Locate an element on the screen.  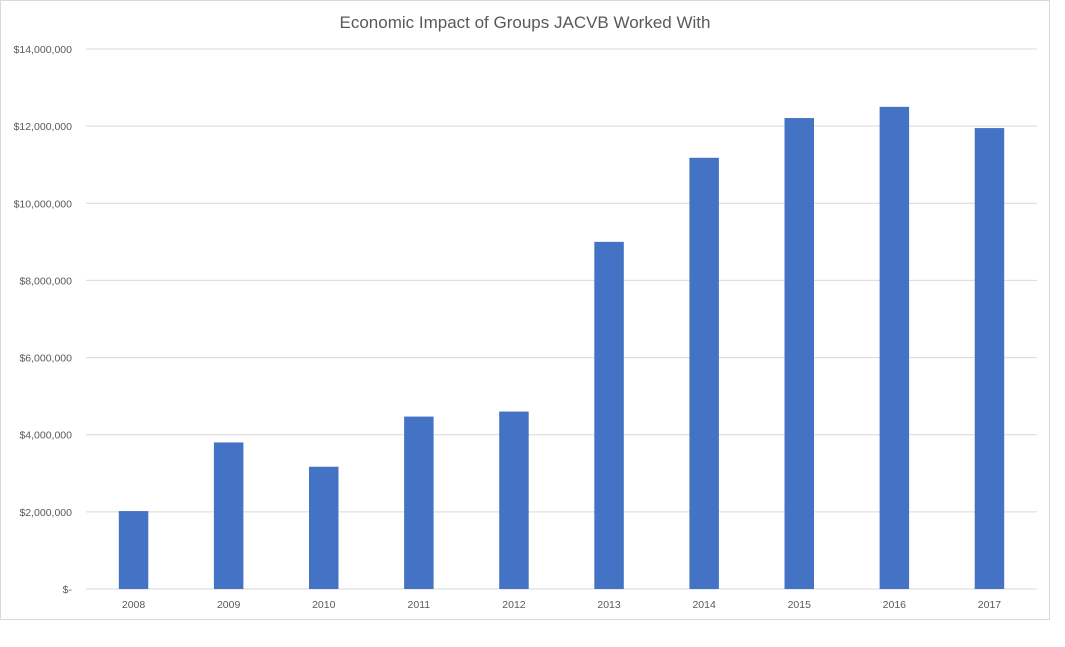
bar-2015 is located at coordinates (799, 354).